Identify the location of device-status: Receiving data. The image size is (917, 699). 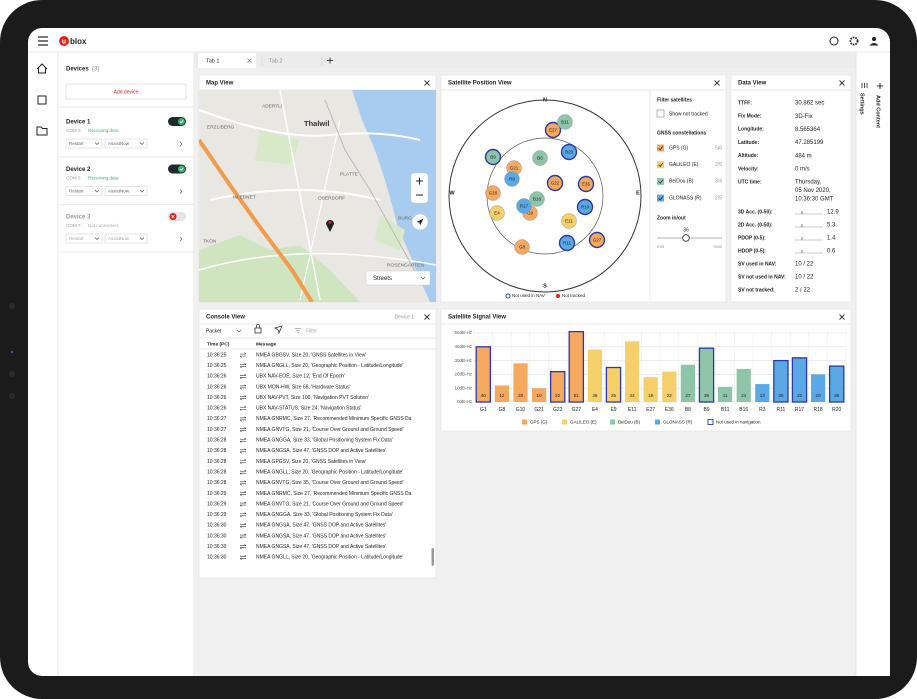
(103, 178).